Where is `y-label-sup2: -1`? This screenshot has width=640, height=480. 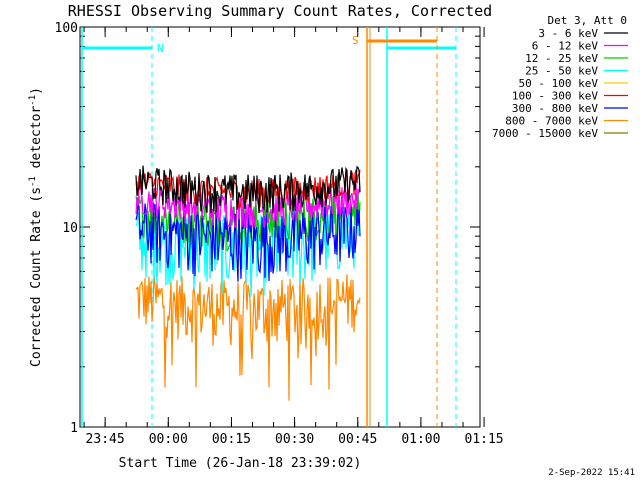 y-label-sup2: -1 is located at coordinates (33, 100).